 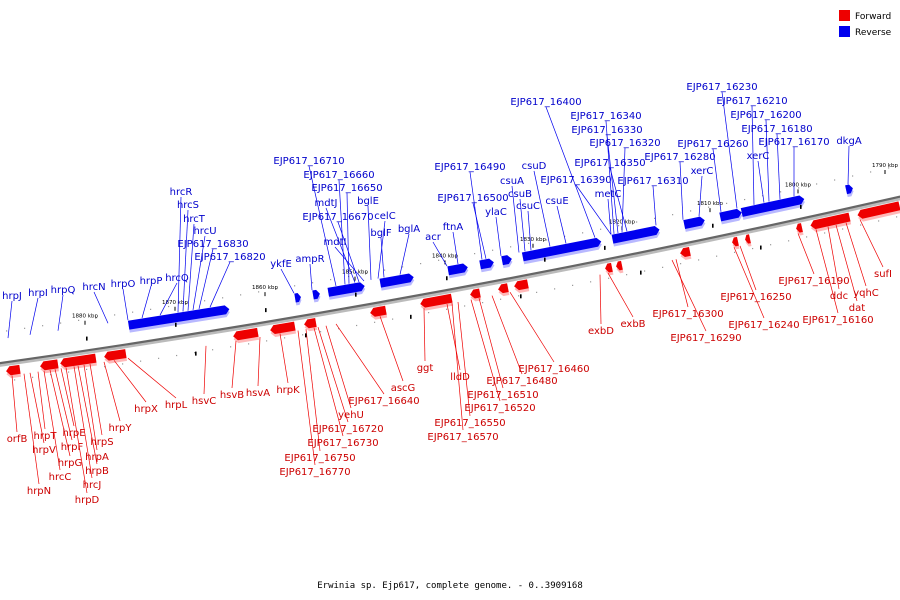 What do you see at coordinates (38, 293) in the screenshot?
I see `gene-label-hrpi: hrpI` at bounding box center [38, 293].